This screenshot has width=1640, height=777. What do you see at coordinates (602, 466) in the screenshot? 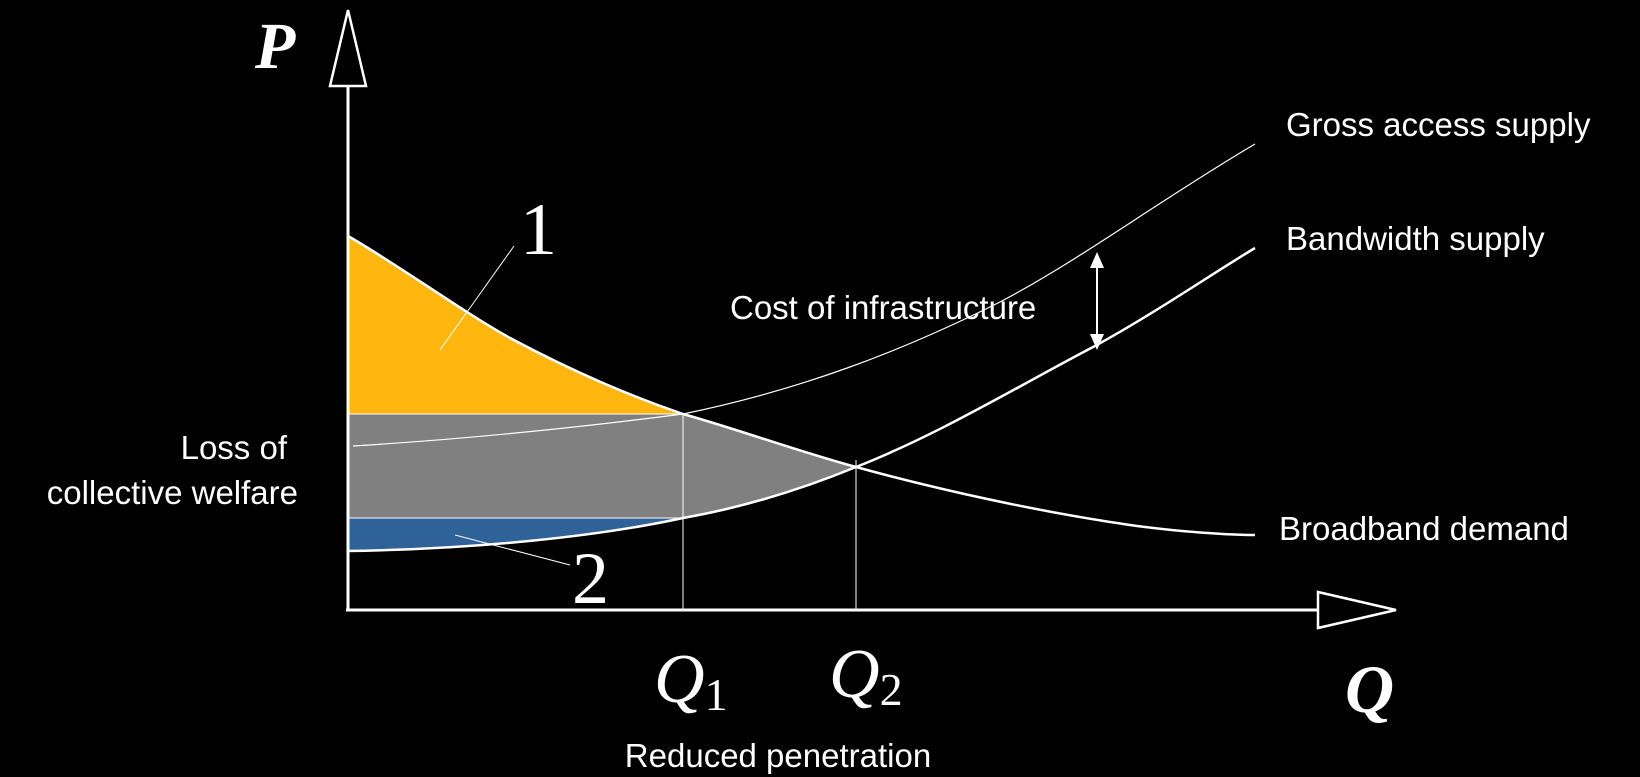
I see `loss-area` at bounding box center [602, 466].